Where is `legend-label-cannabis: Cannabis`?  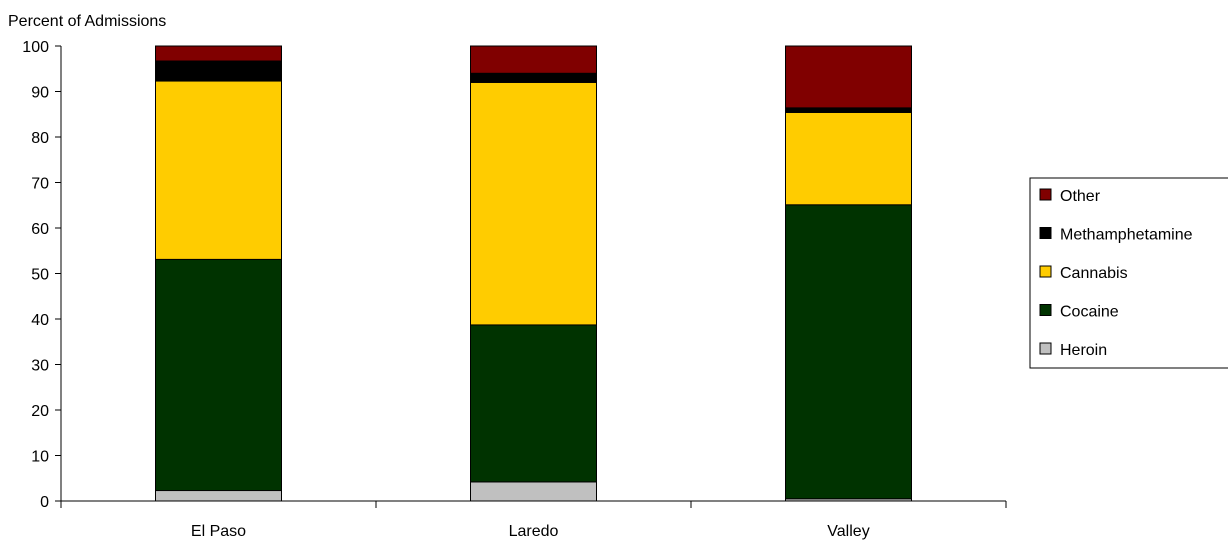
legend-label-cannabis: Cannabis is located at coordinates (1094, 273).